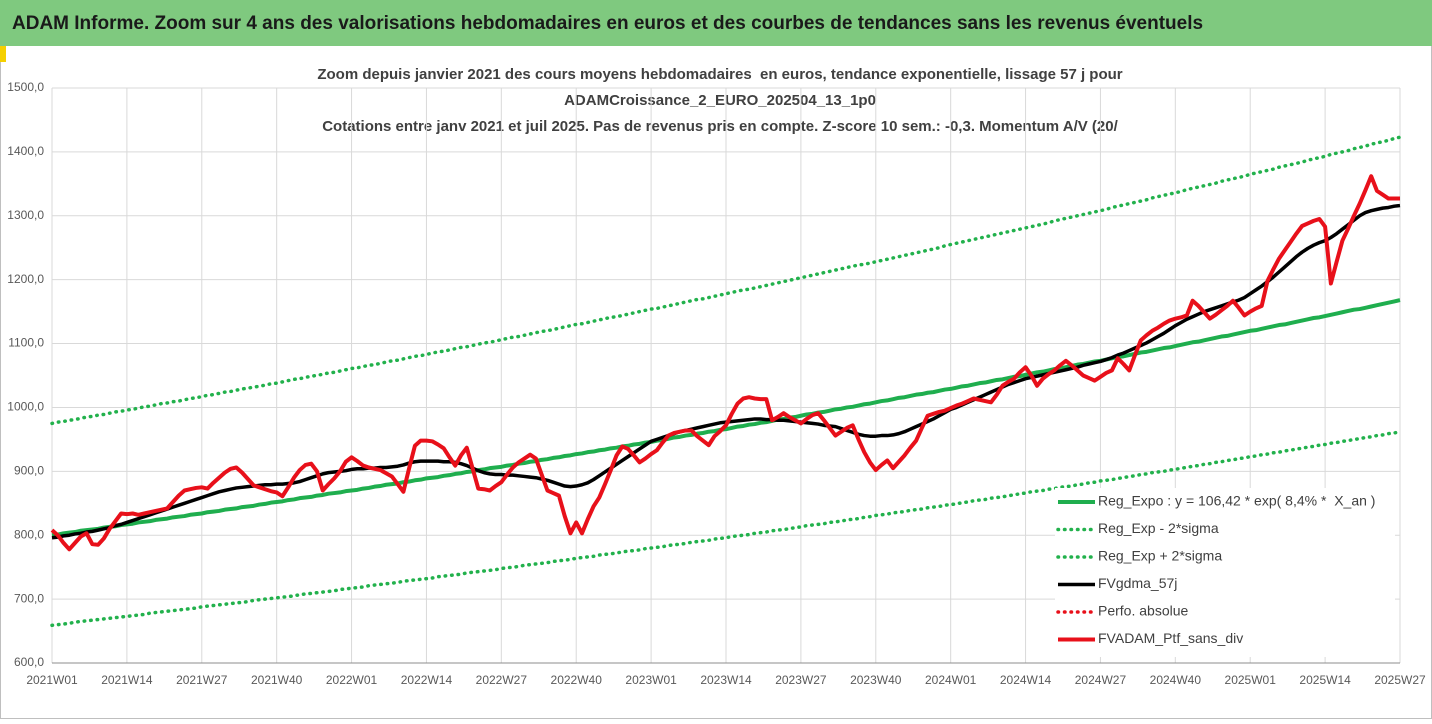 The width and height of the screenshot is (1432, 724). What do you see at coordinates (876, 680) in the screenshot?
I see `x-tick-label: 2023W40` at bounding box center [876, 680].